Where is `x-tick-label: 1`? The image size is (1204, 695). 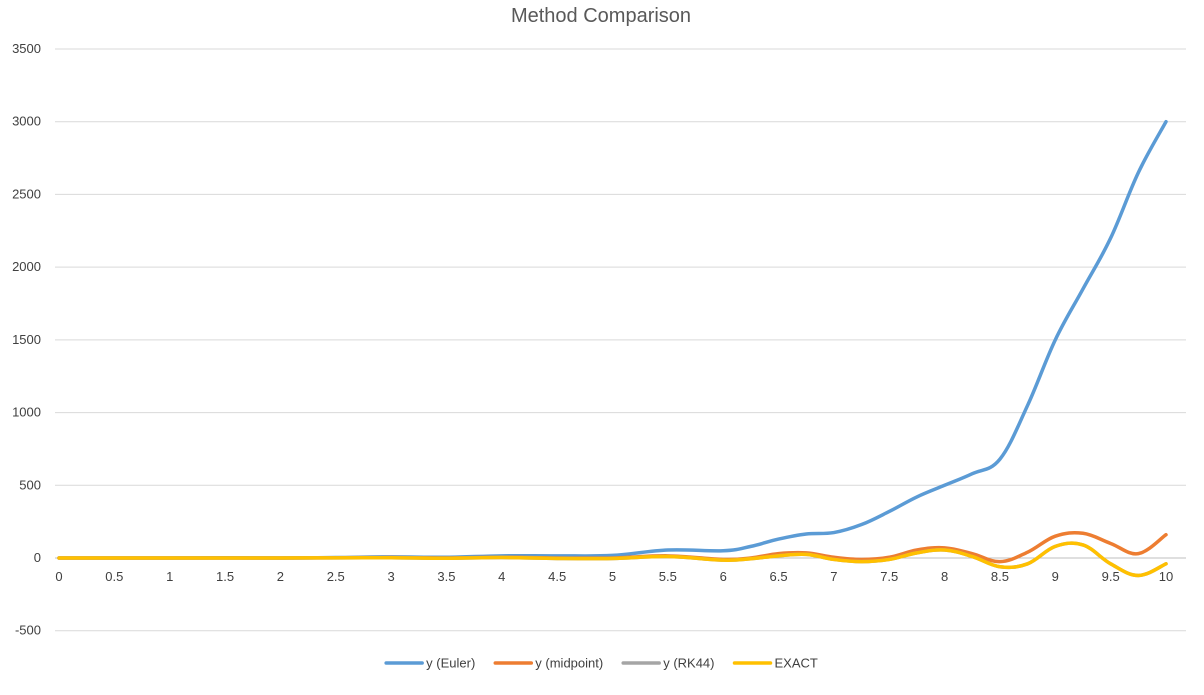
x-tick-label: 1 is located at coordinates (169, 576).